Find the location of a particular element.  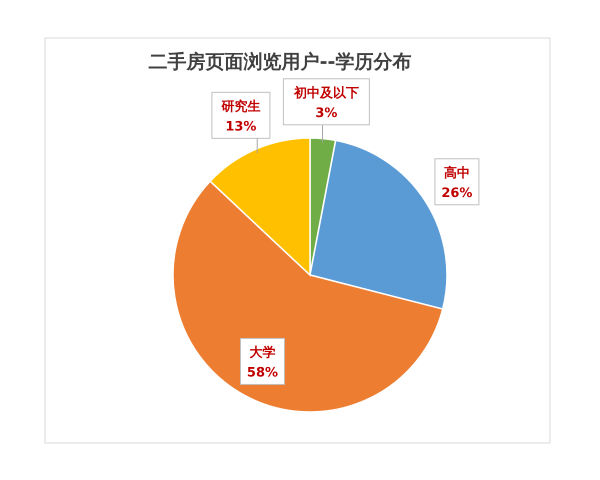

data-label: 13% is located at coordinates (240, 126).